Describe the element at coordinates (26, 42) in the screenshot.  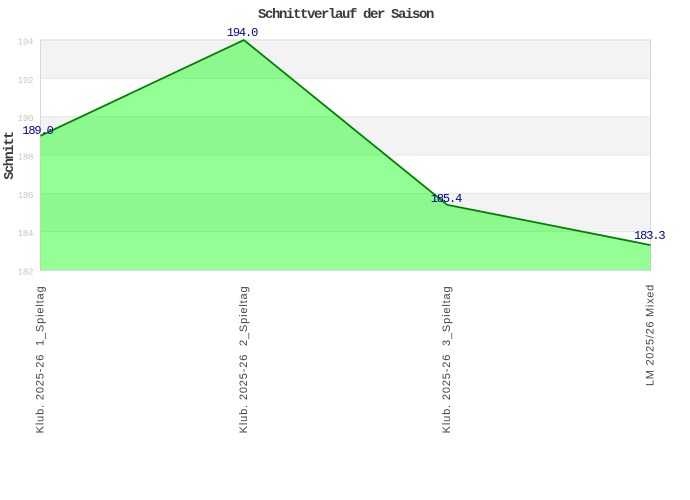
I see `svg-text: 194` at that location.